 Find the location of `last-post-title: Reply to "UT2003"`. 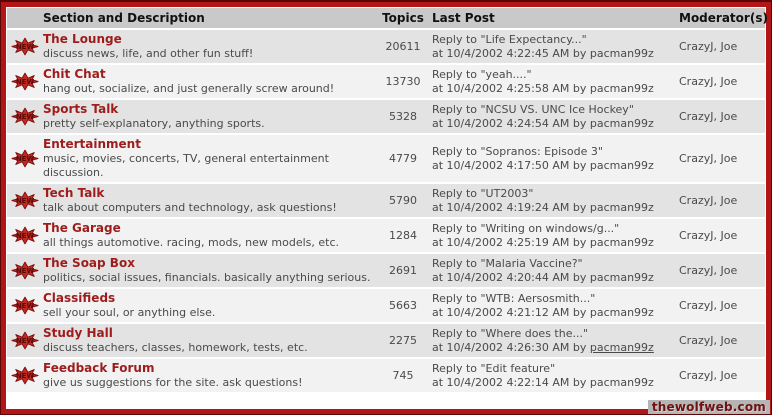

last-post-title: Reply to "UT2003" is located at coordinates (483, 193).